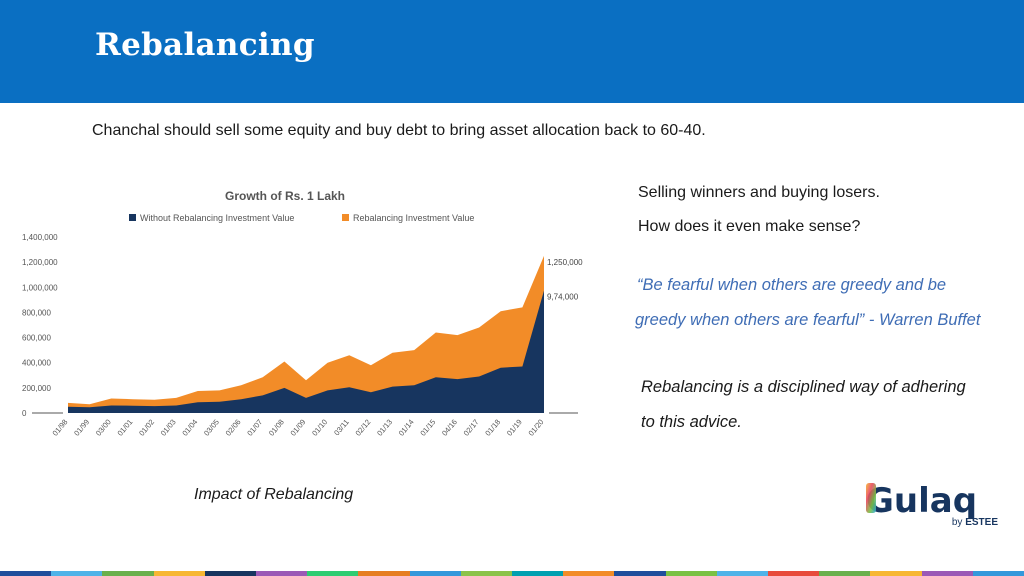  Describe the element at coordinates (427, 428) in the screenshot. I see `x-tick-label: 01/15` at that location.